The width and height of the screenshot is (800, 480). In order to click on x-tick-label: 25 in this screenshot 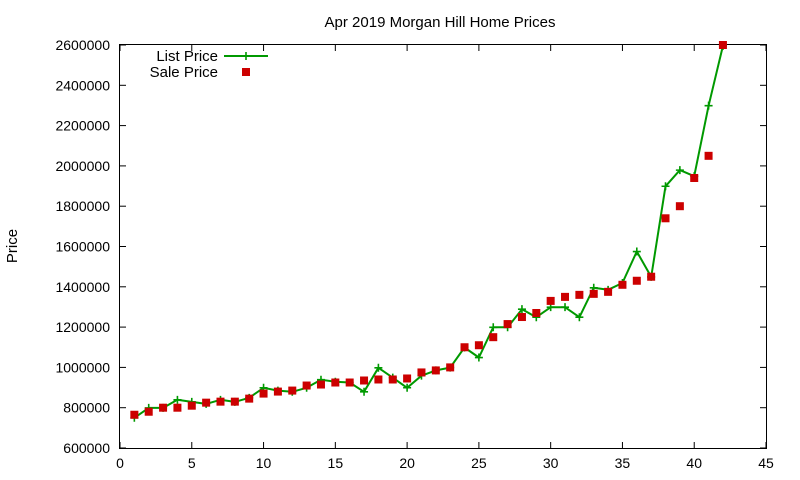, I will do `click(479, 463)`.